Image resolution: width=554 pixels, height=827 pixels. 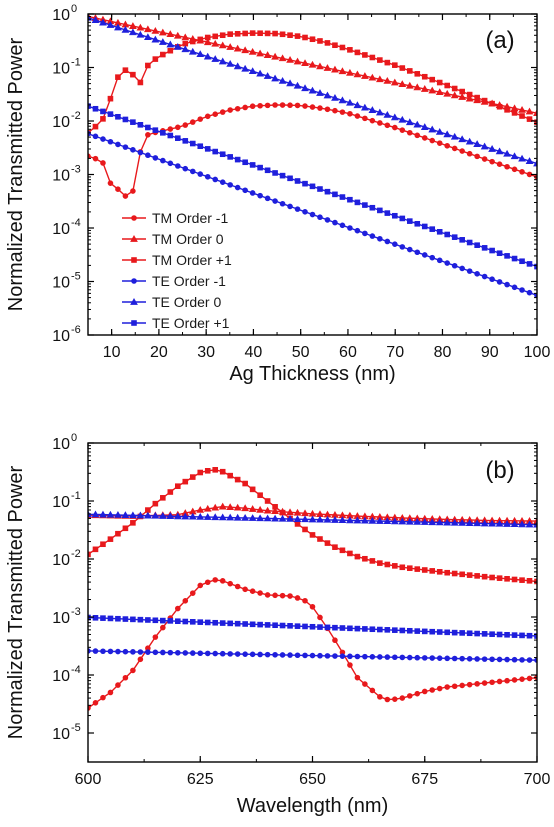 I want to click on y-tick-exponent: -3, so click(x=76, y=612).